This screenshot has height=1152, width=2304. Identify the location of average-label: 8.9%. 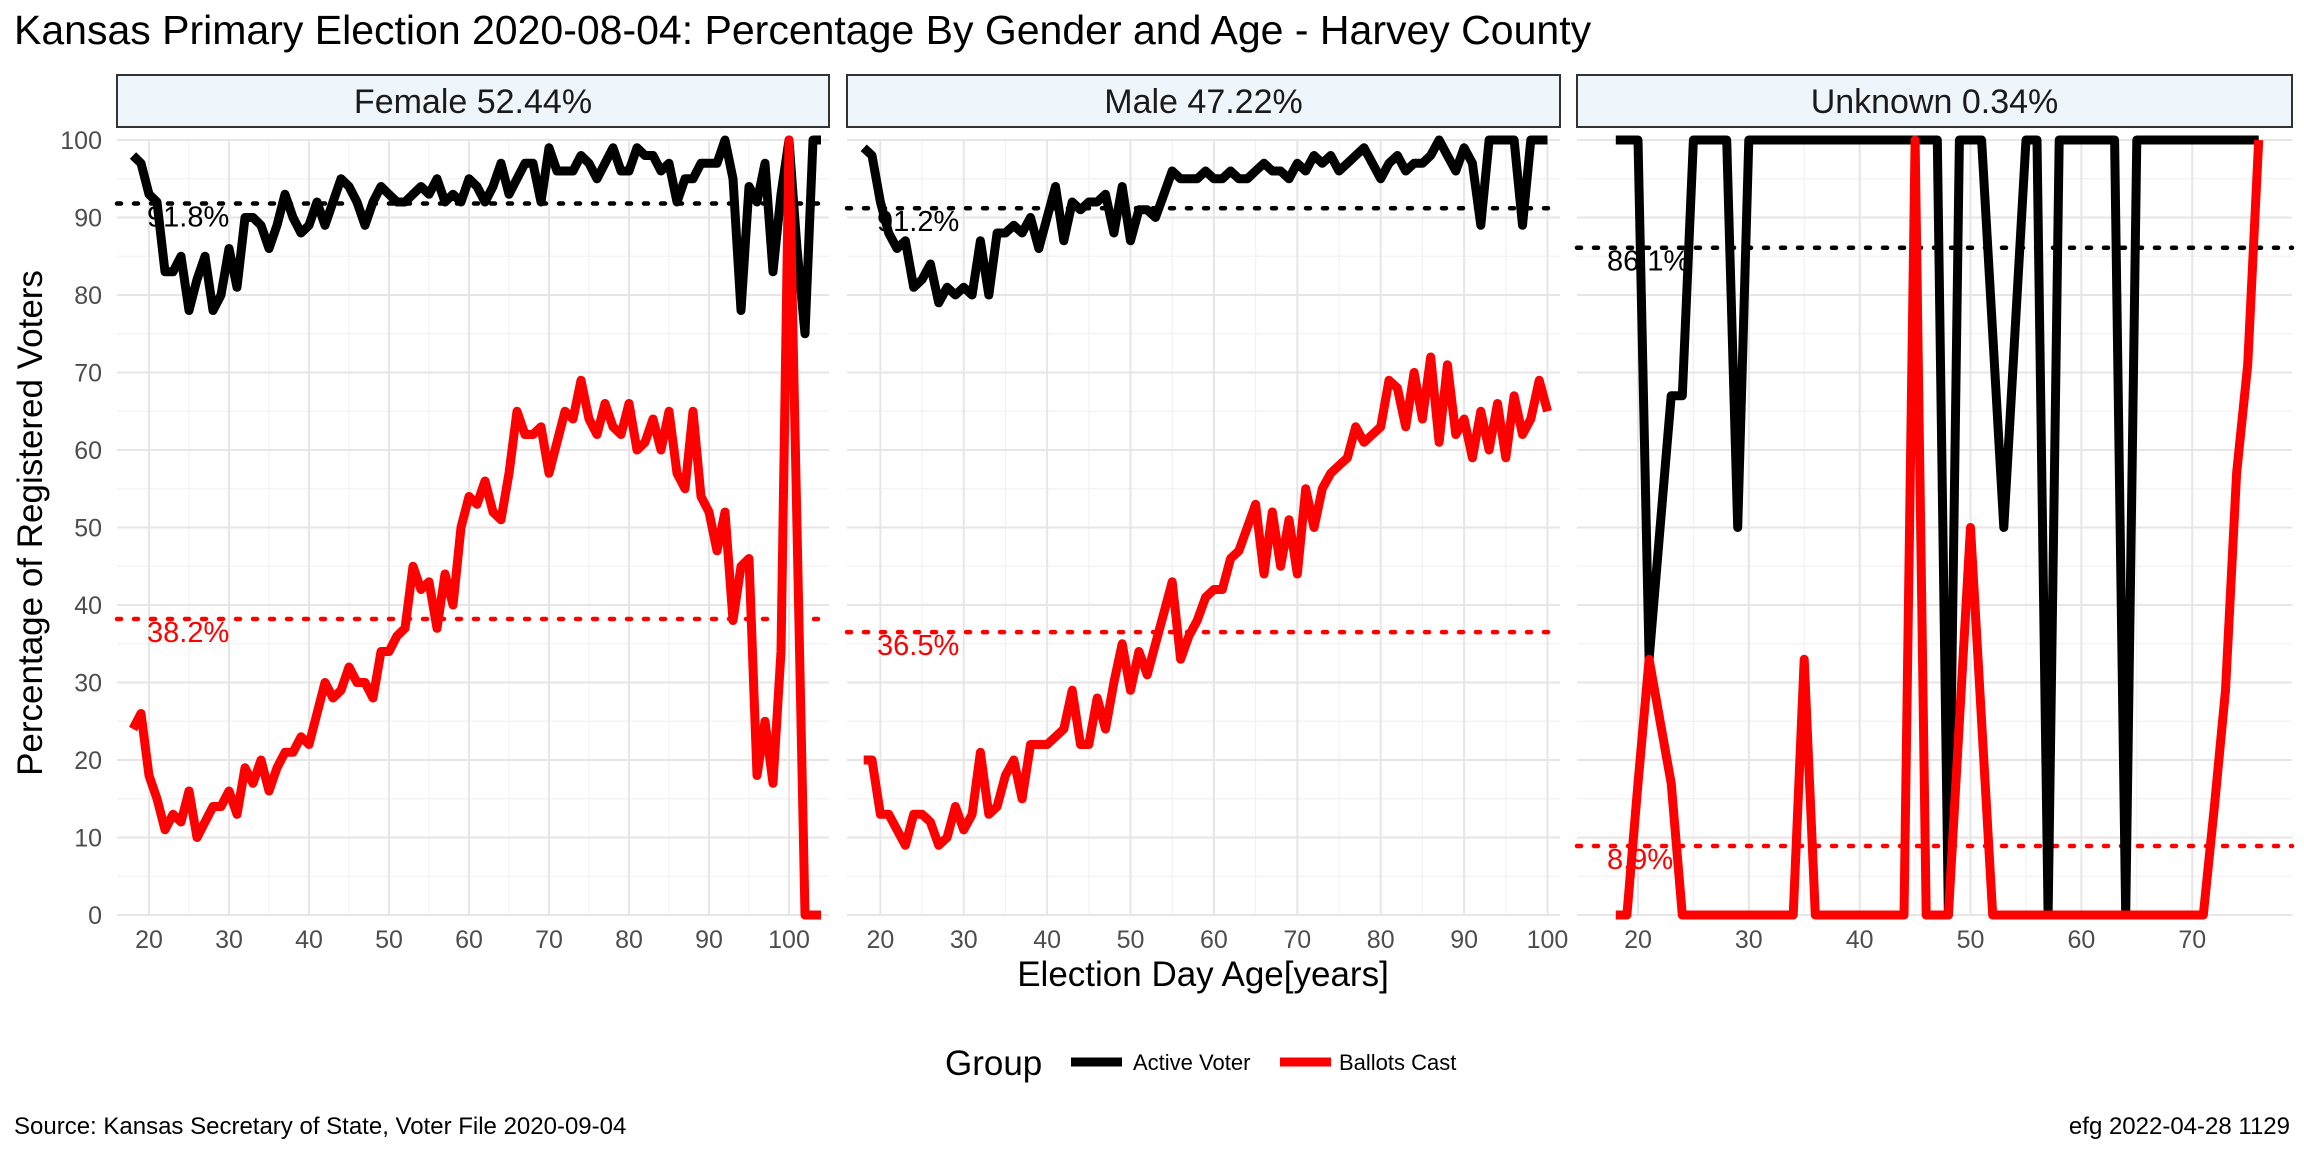
(1640, 860).